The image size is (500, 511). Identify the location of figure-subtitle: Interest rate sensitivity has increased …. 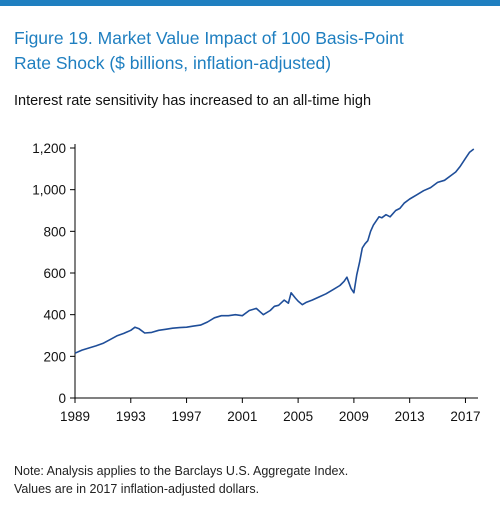
(193, 101).